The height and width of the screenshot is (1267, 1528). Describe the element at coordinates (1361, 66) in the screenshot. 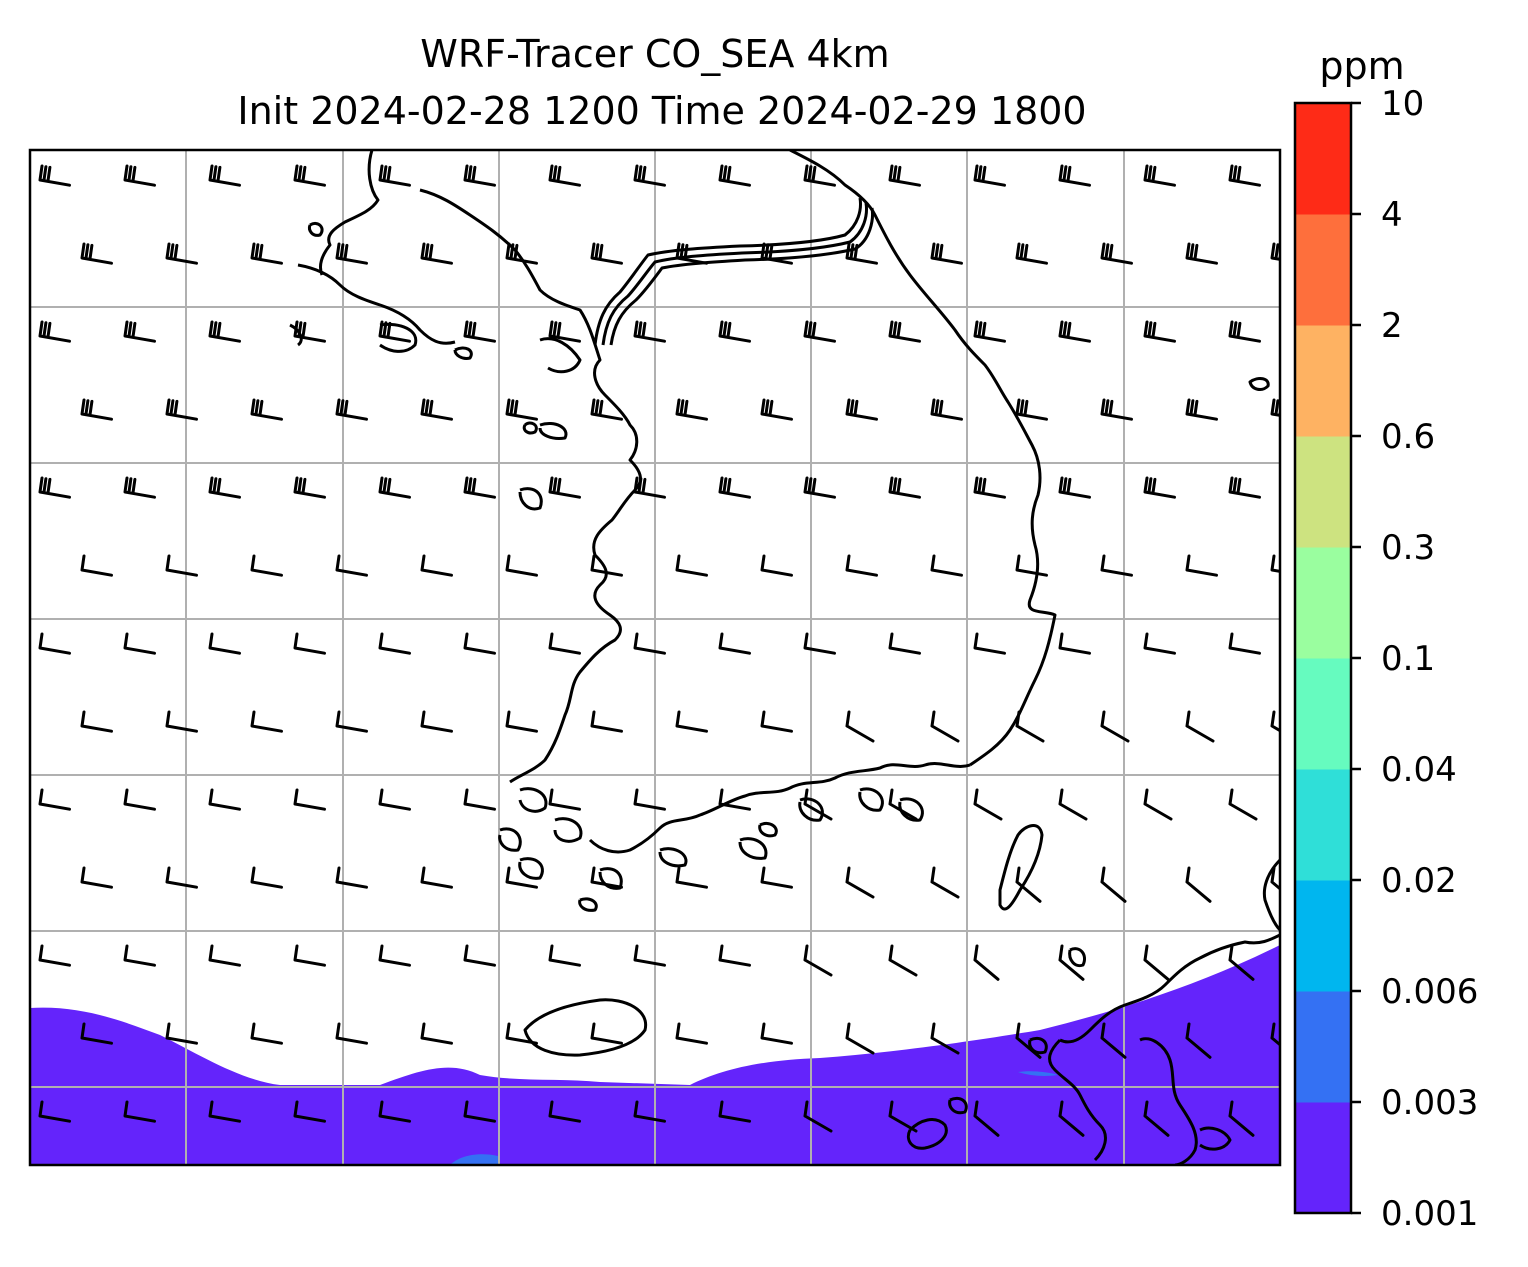

I see `colorbar-unit-label: ppm` at that location.